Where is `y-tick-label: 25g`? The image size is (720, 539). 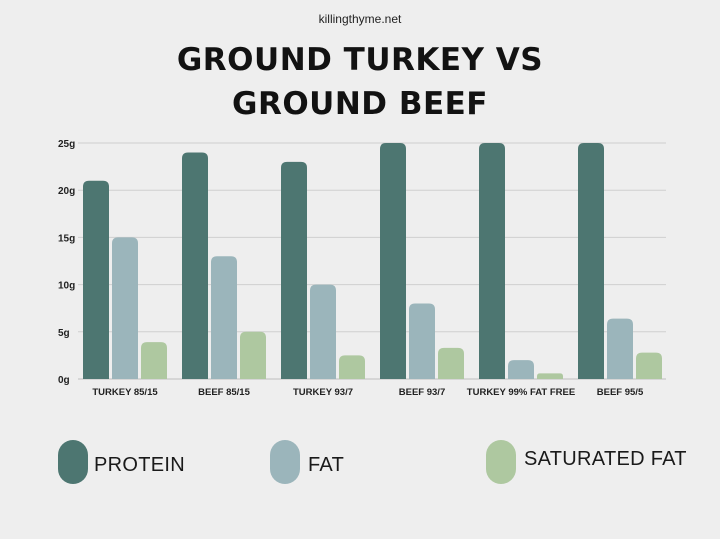
y-tick-label: 25g is located at coordinates (66, 144).